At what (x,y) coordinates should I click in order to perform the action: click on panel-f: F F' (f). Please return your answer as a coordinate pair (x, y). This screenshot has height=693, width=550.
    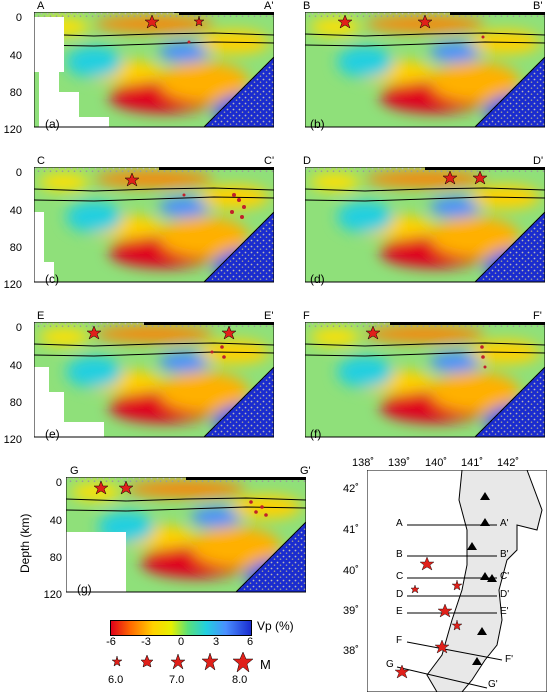
    Looking at the image, I should click on (412, 380).